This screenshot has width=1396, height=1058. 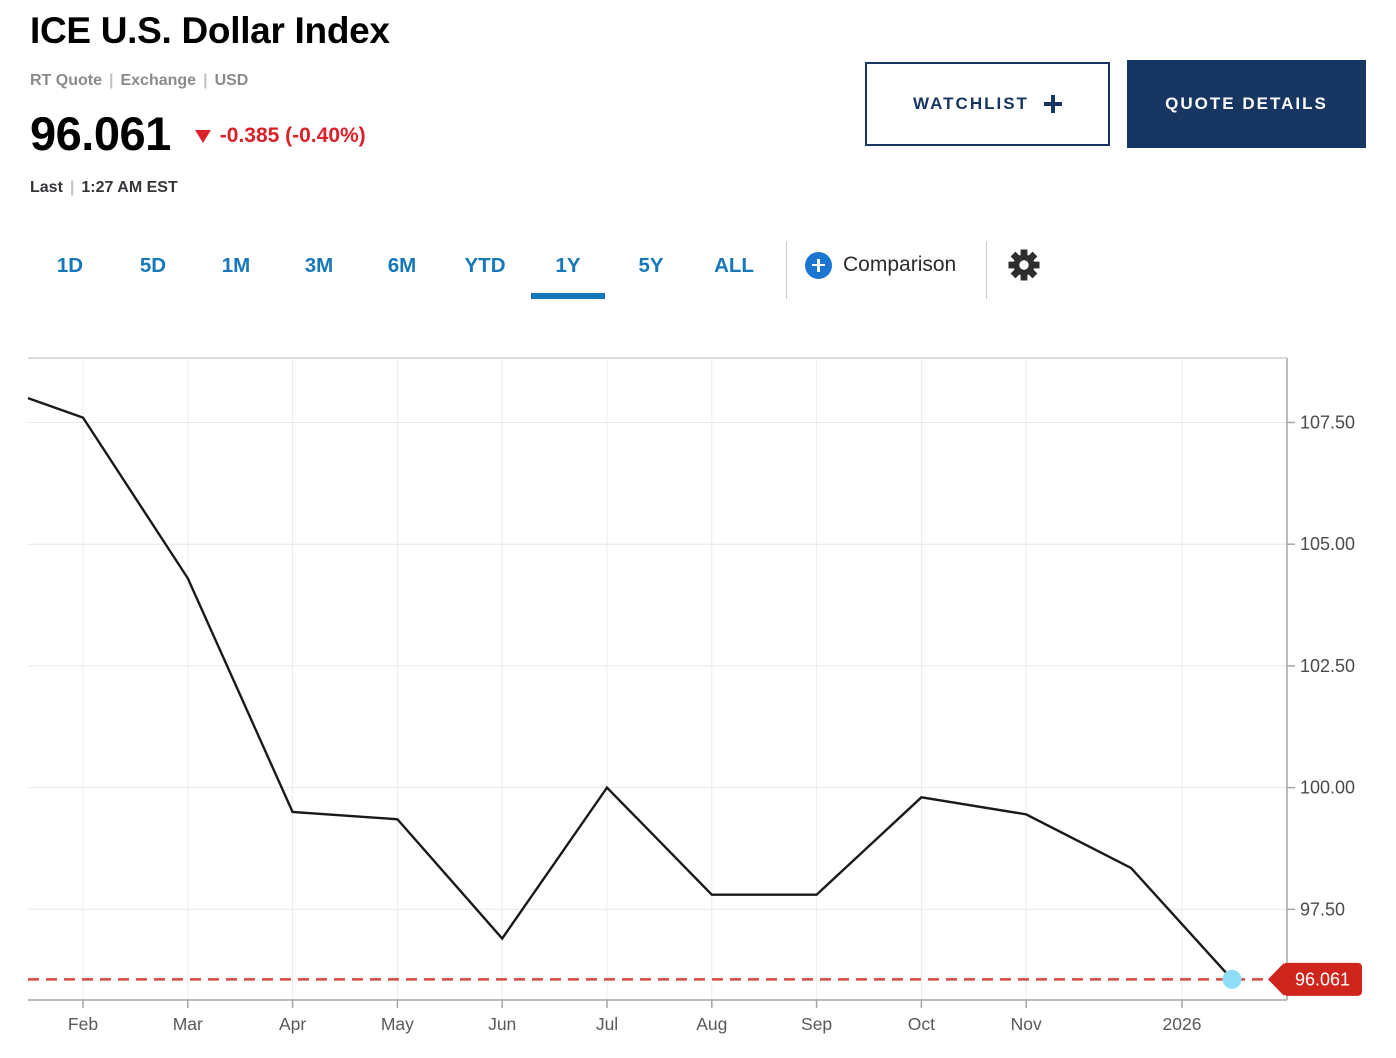 What do you see at coordinates (568, 271) in the screenshot?
I see `range-tab-1y: 1Y` at bounding box center [568, 271].